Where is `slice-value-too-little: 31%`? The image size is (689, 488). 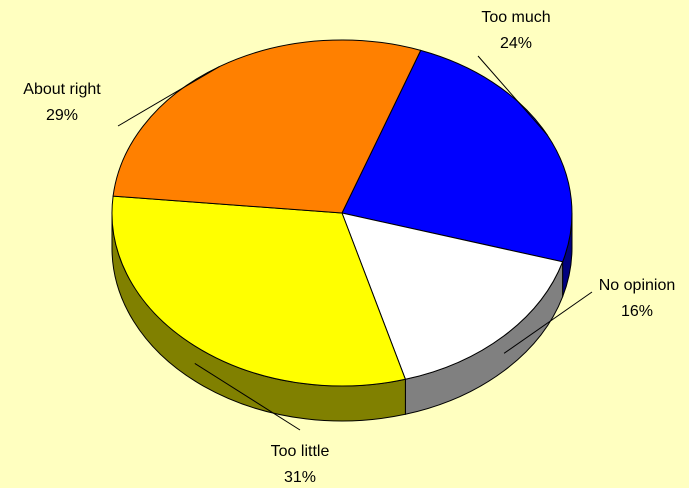
slice-value-too-little: 31% is located at coordinates (300, 477).